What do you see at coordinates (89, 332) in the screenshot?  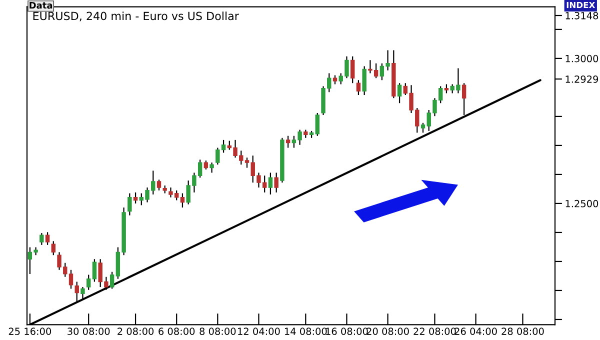 I see `x-tick-label: 30 08:00` at bounding box center [89, 332].